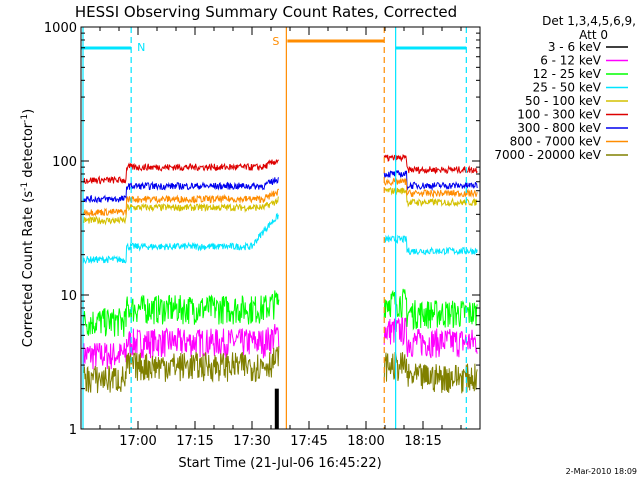 The width and height of the screenshot is (640, 480). I want to click on x-tick-label: 17:00, so click(137, 441).